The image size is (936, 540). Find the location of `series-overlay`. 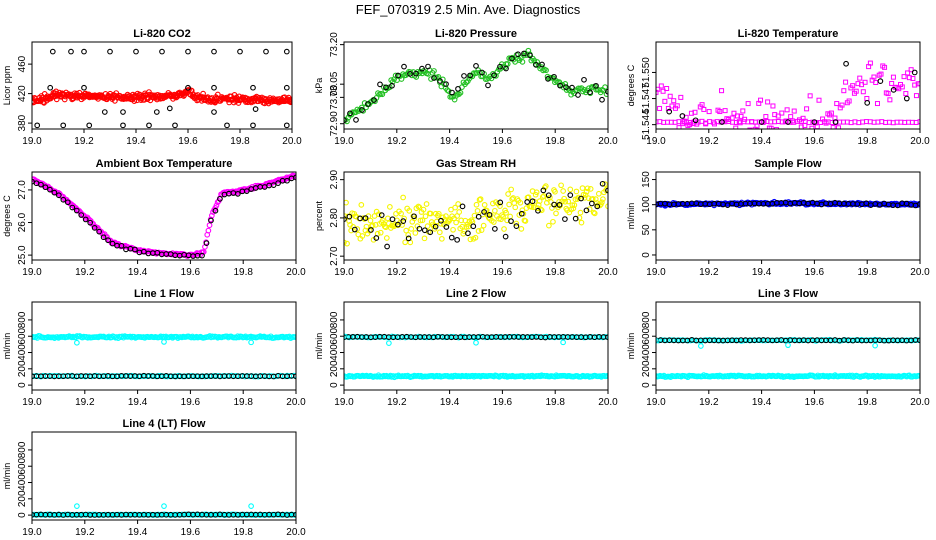

series-overlay is located at coordinates (476, 215).